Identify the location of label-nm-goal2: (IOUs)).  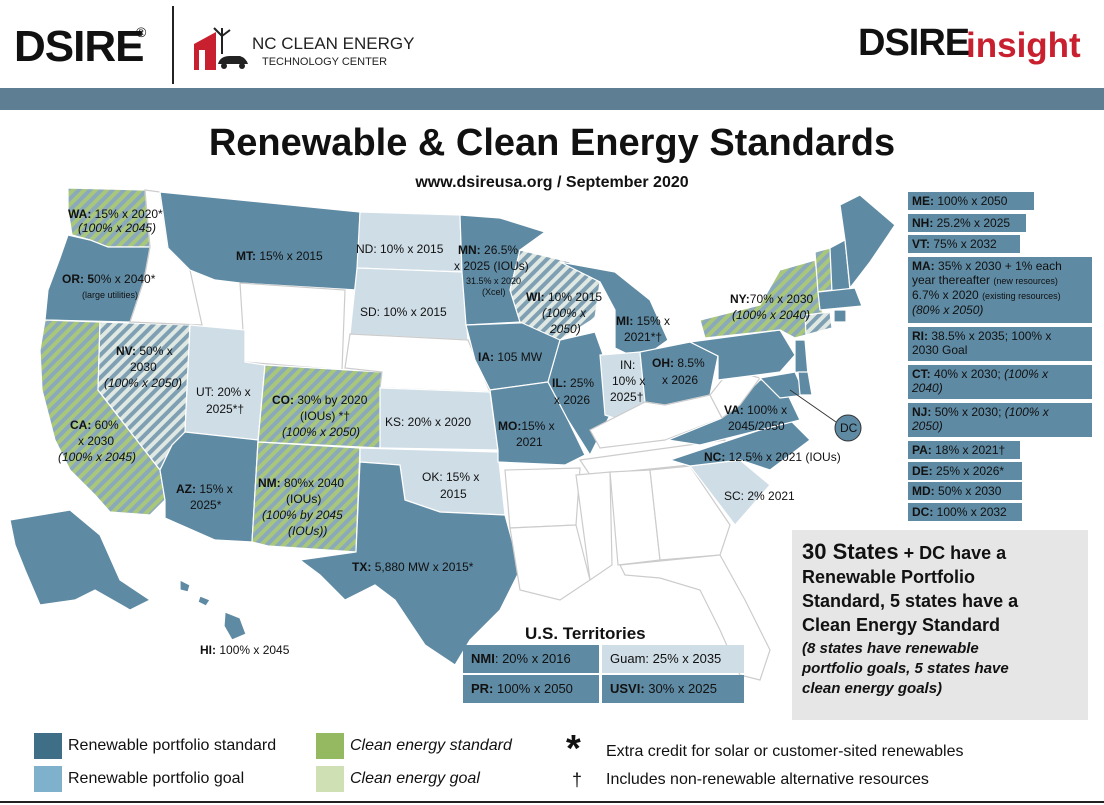
(308, 531).